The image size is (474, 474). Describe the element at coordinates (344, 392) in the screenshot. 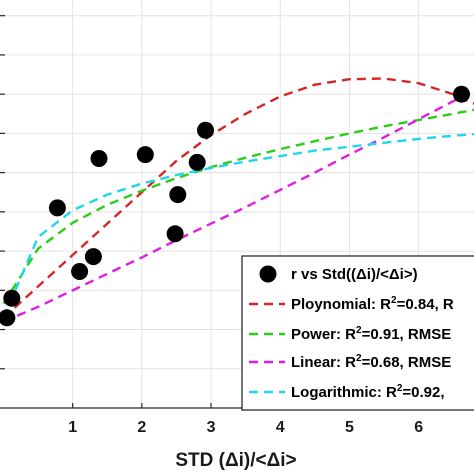

I see `legend-label-name: Logarithmic: R` at that location.